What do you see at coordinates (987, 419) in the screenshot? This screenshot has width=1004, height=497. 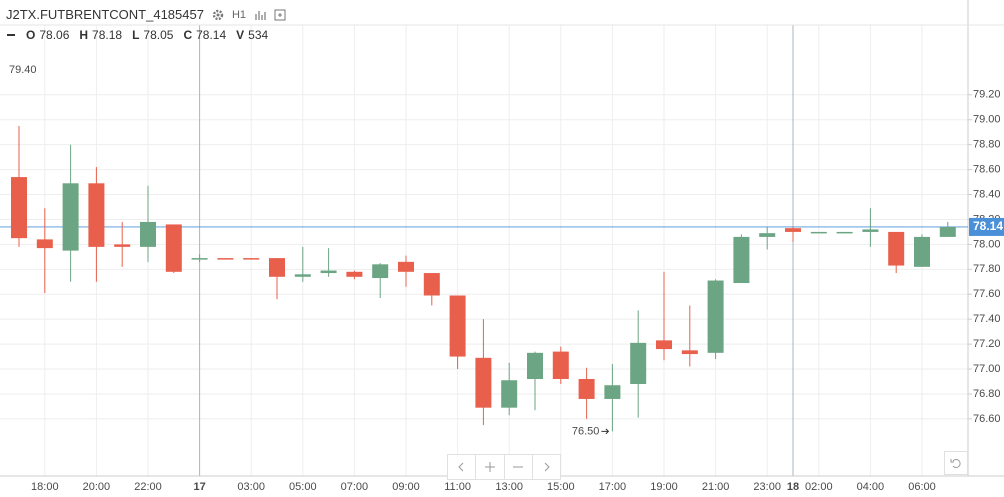 I see `y-tick-label: 76.60` at bounding box center [987, 419].